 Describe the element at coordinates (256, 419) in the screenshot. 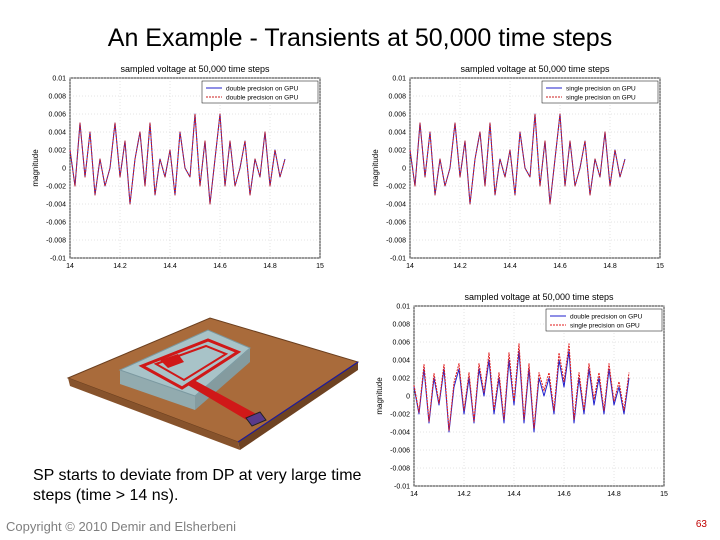

I see `port-marker` at that location.